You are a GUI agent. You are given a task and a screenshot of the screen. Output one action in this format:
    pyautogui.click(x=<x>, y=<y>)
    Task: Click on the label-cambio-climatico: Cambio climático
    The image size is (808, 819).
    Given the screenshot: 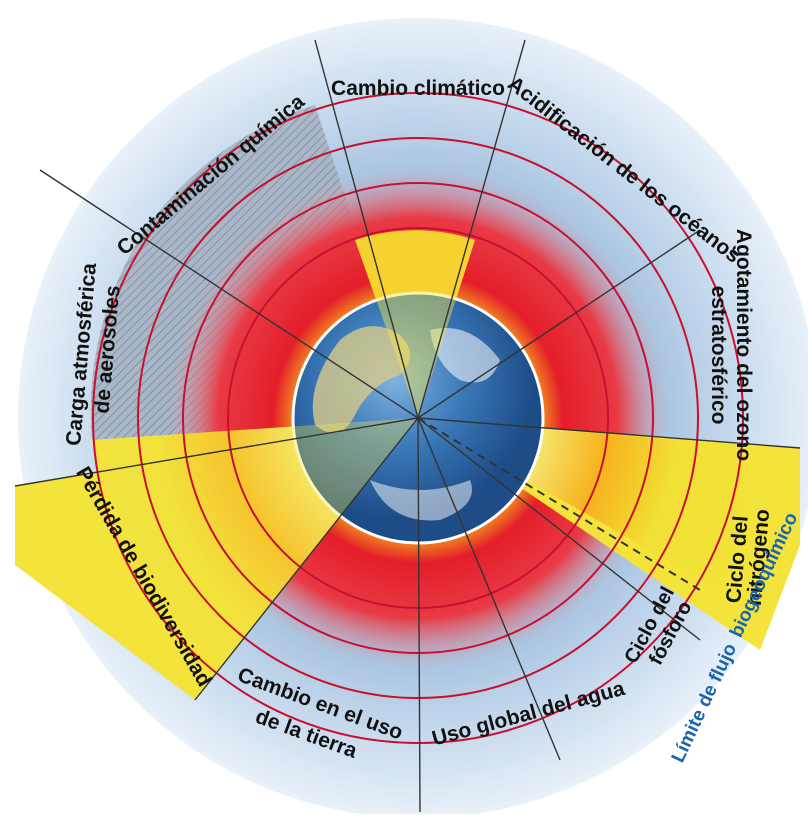 What is the action you would take?
    pyautogui.click(x=418, y=88)
    